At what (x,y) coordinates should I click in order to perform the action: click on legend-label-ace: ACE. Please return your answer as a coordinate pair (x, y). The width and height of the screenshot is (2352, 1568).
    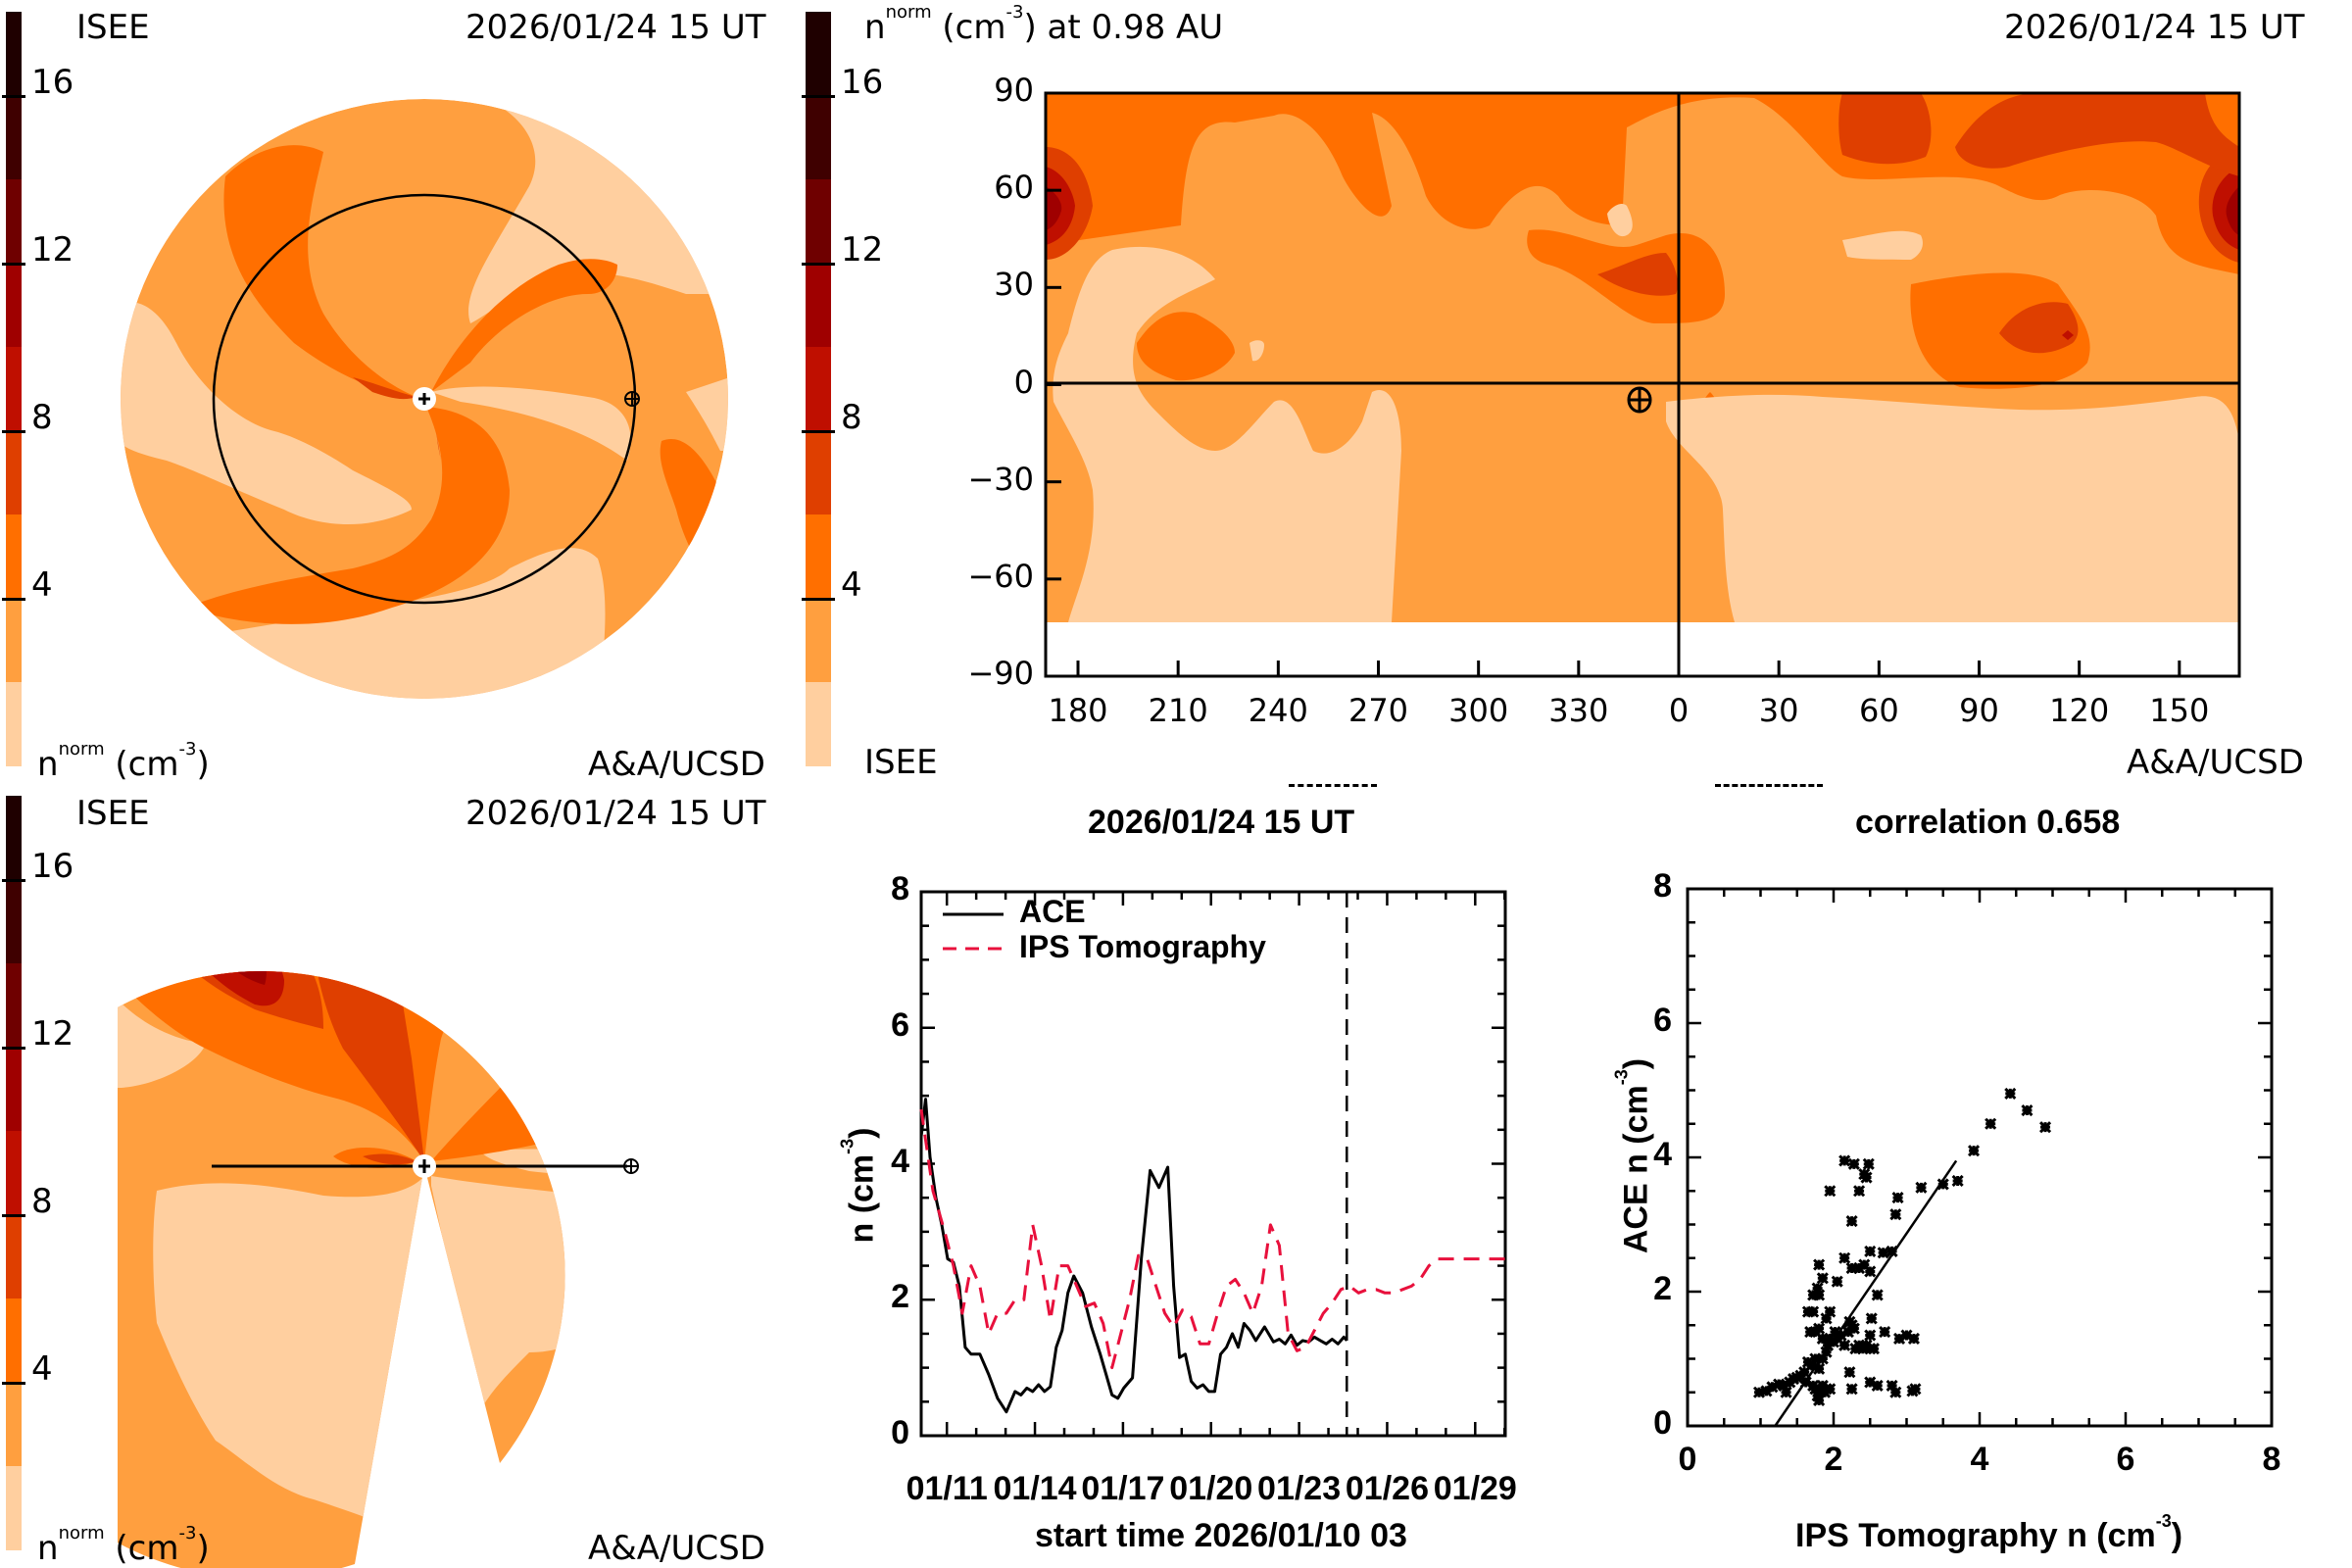
    Looking at the image, I should click on (1052, 911).